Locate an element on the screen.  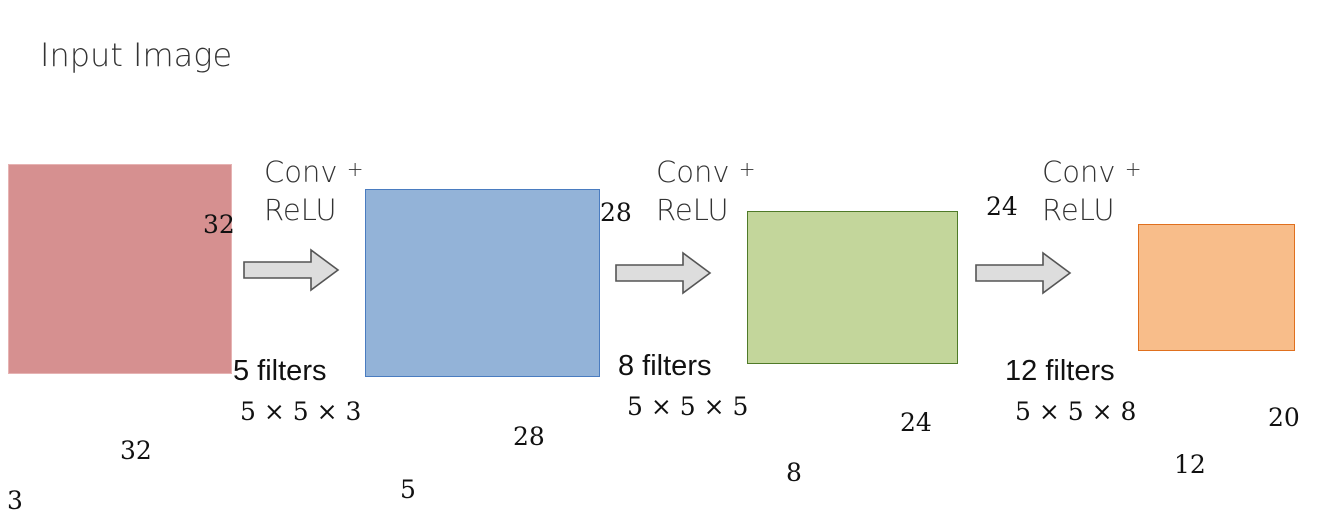
stage3-filters-label: 12 filters is located at coordinates (1060, 371).